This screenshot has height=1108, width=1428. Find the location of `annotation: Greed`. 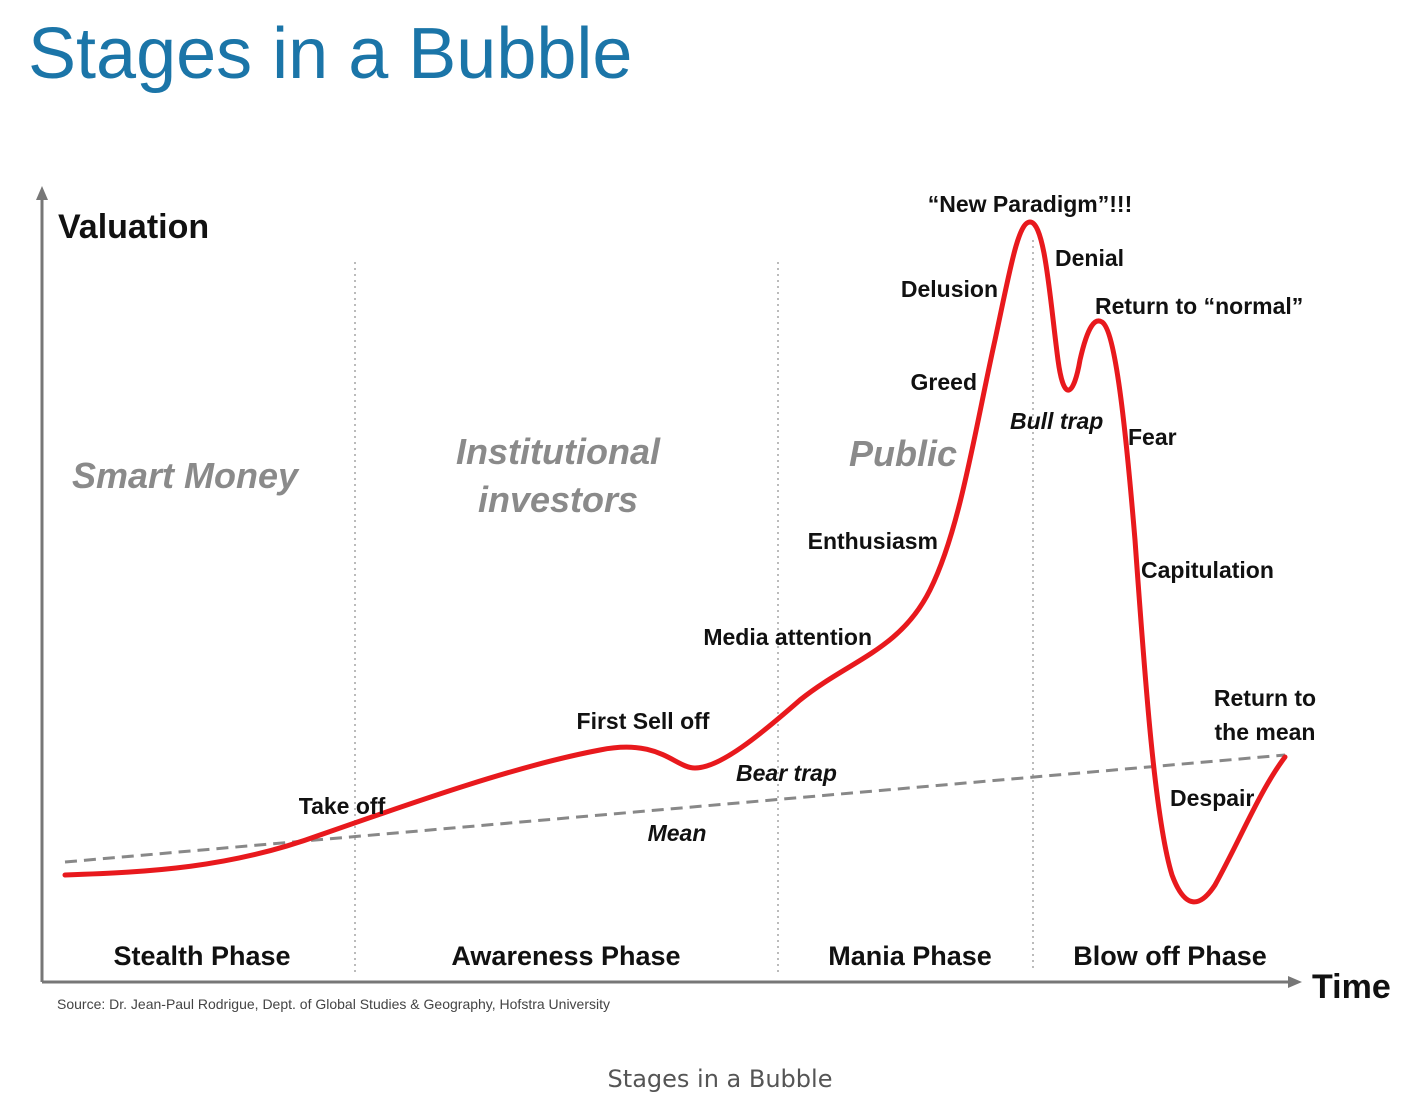

annotation: Greed is located at coordinates (944, 382).